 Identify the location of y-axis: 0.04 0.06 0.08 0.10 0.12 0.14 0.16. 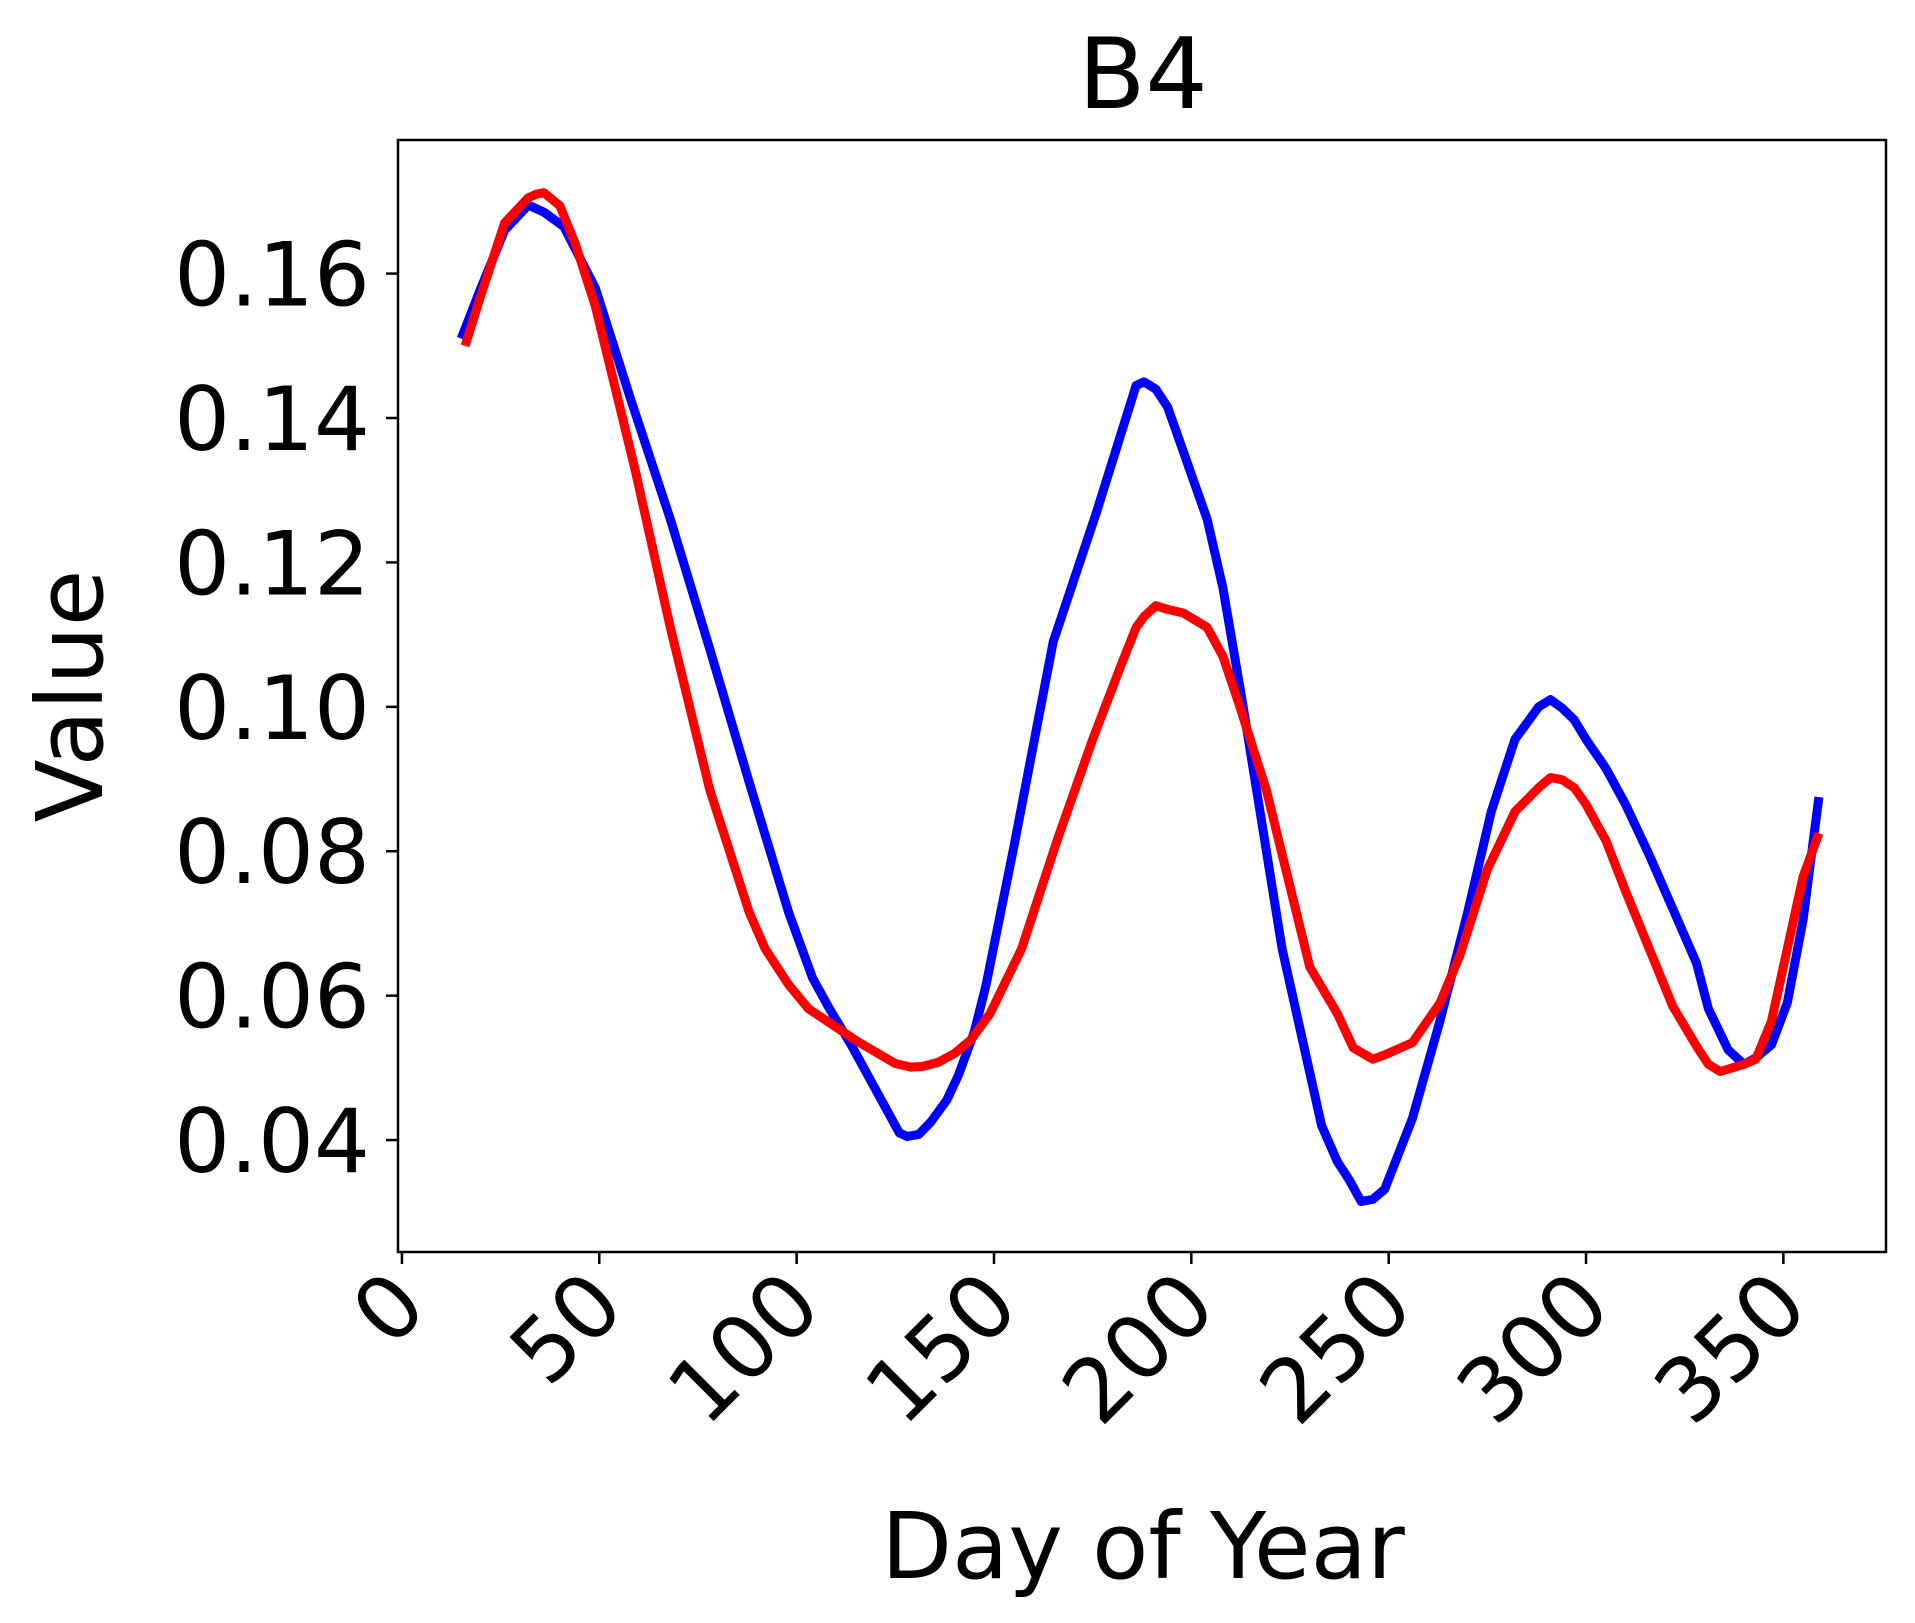
(286, 708).